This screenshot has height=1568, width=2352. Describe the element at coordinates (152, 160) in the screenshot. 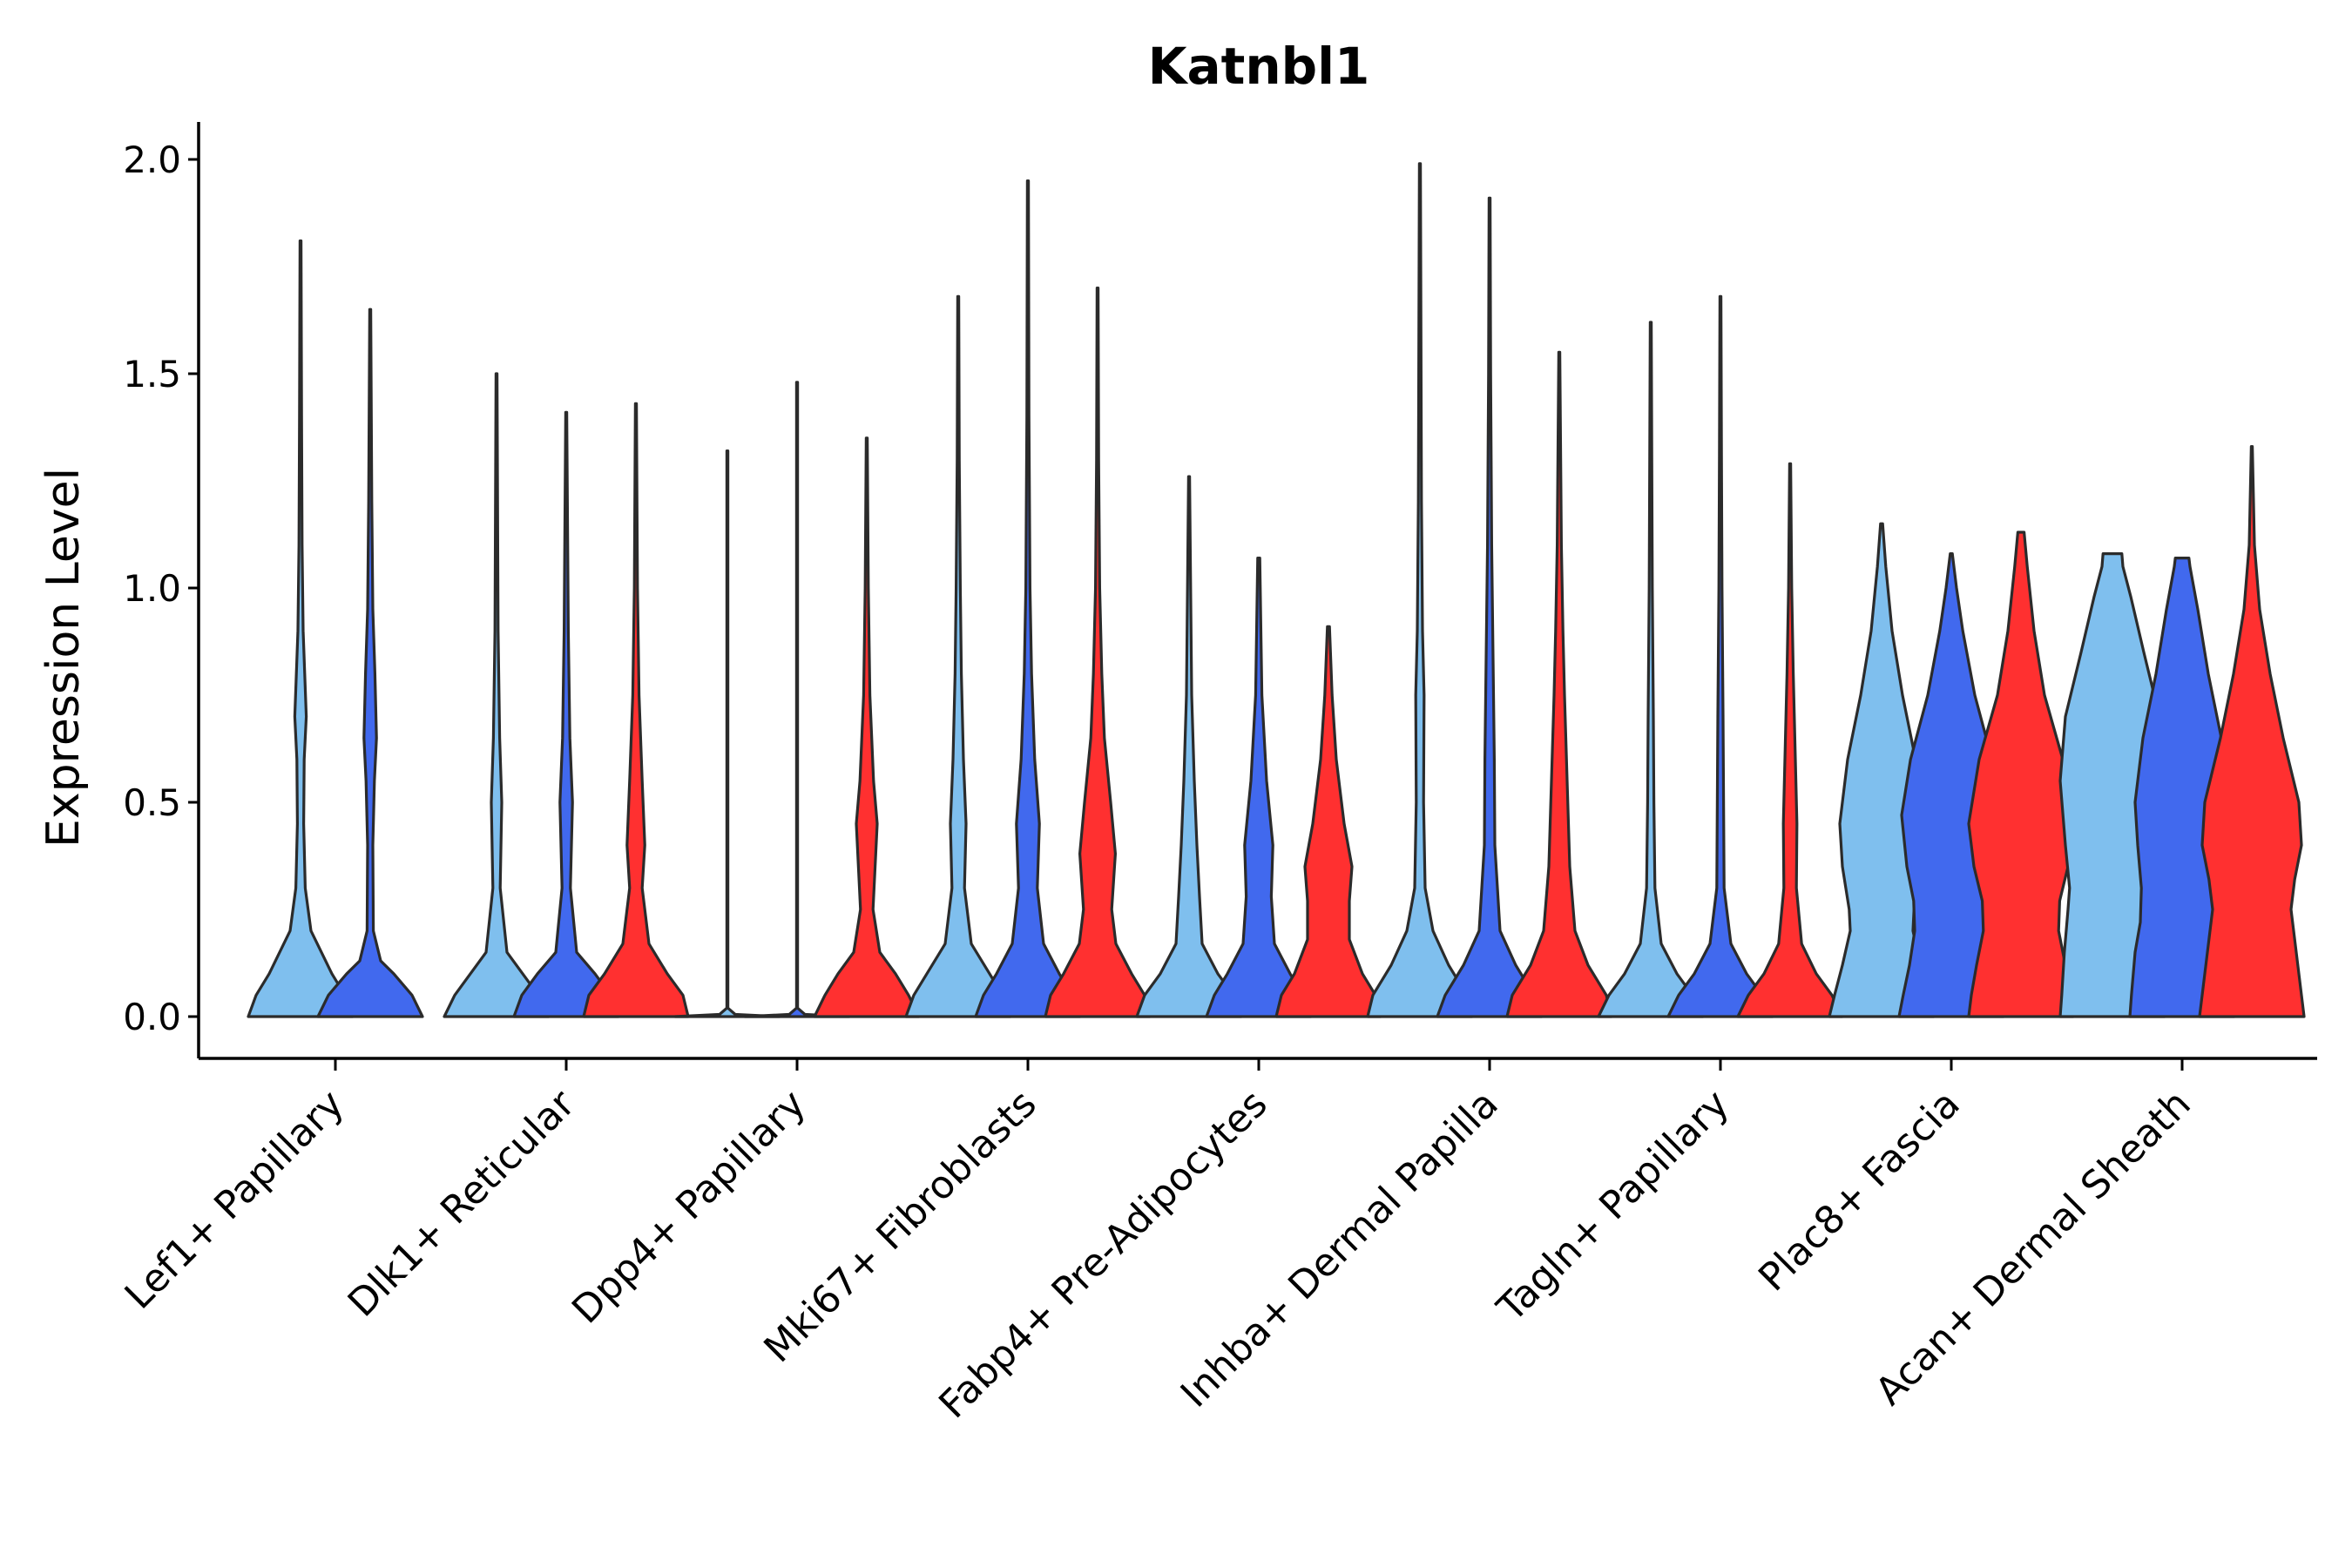

I see `y-tick-label: 2.0` at that location.